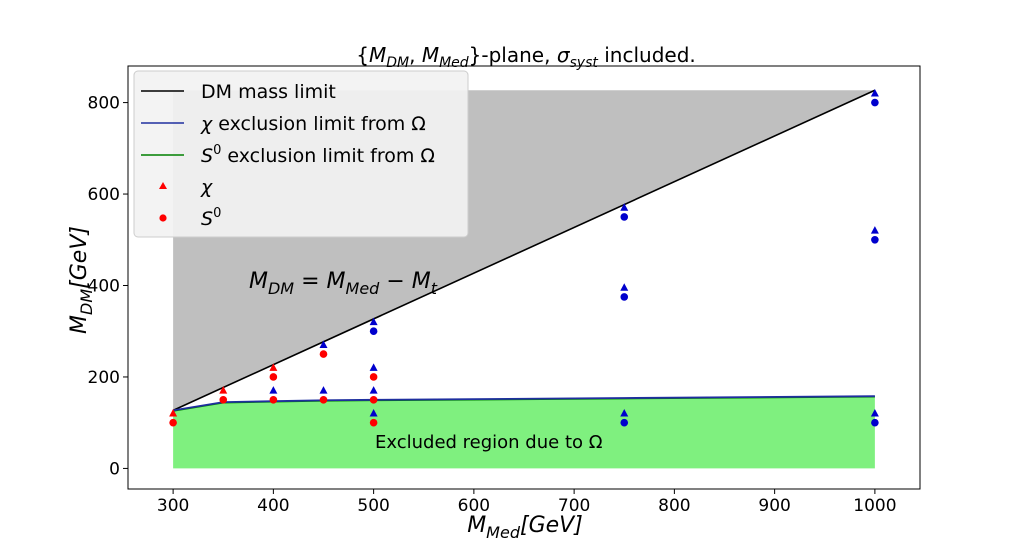  Describe the element at coordinates (874, 506) in the screenshot. I see `x-tick-label: 1000` at that location.